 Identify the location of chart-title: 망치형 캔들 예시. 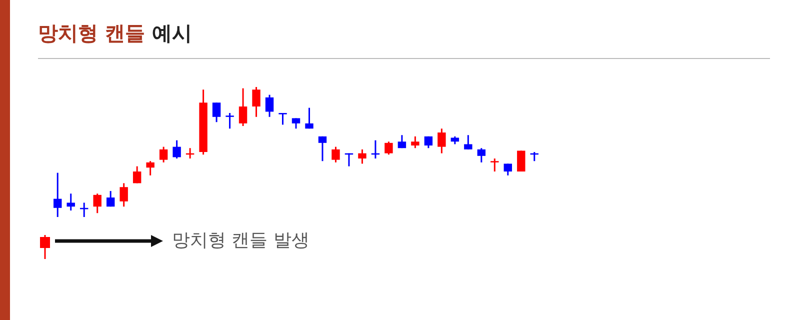
(115, 33).